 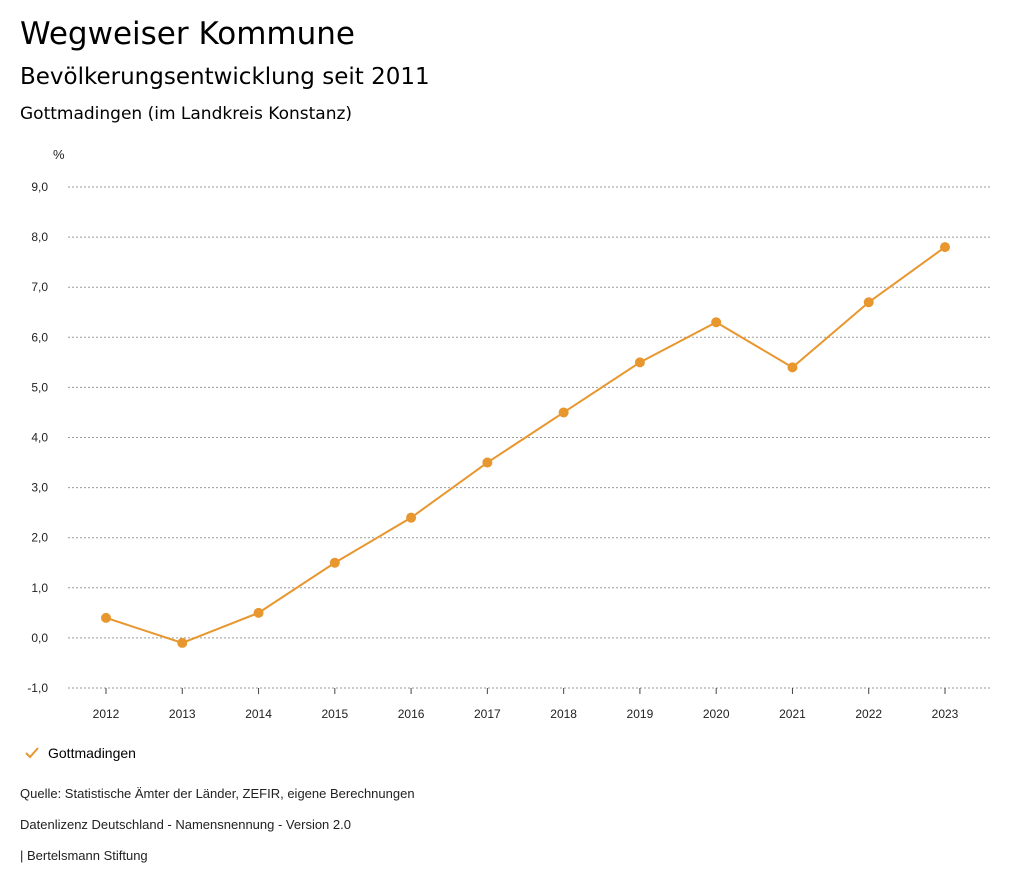 What do you see at coordinates (39, 237) in the screenshot?
I see `y-tick-label: 8,0` at bounding box center [39, 237].